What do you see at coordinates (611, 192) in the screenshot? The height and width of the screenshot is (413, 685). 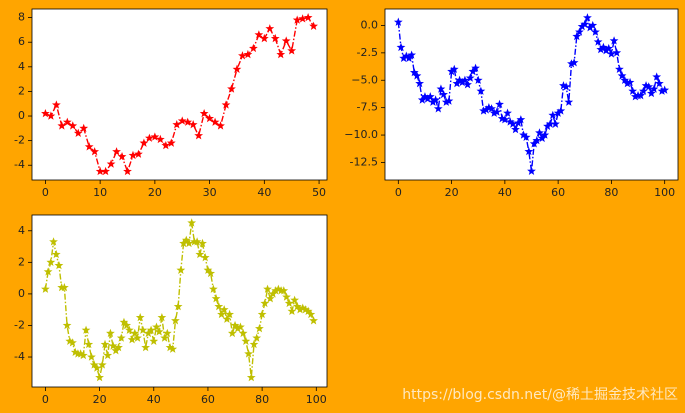 I see `x-tick-label: 80` at bounding box center [611, 192].